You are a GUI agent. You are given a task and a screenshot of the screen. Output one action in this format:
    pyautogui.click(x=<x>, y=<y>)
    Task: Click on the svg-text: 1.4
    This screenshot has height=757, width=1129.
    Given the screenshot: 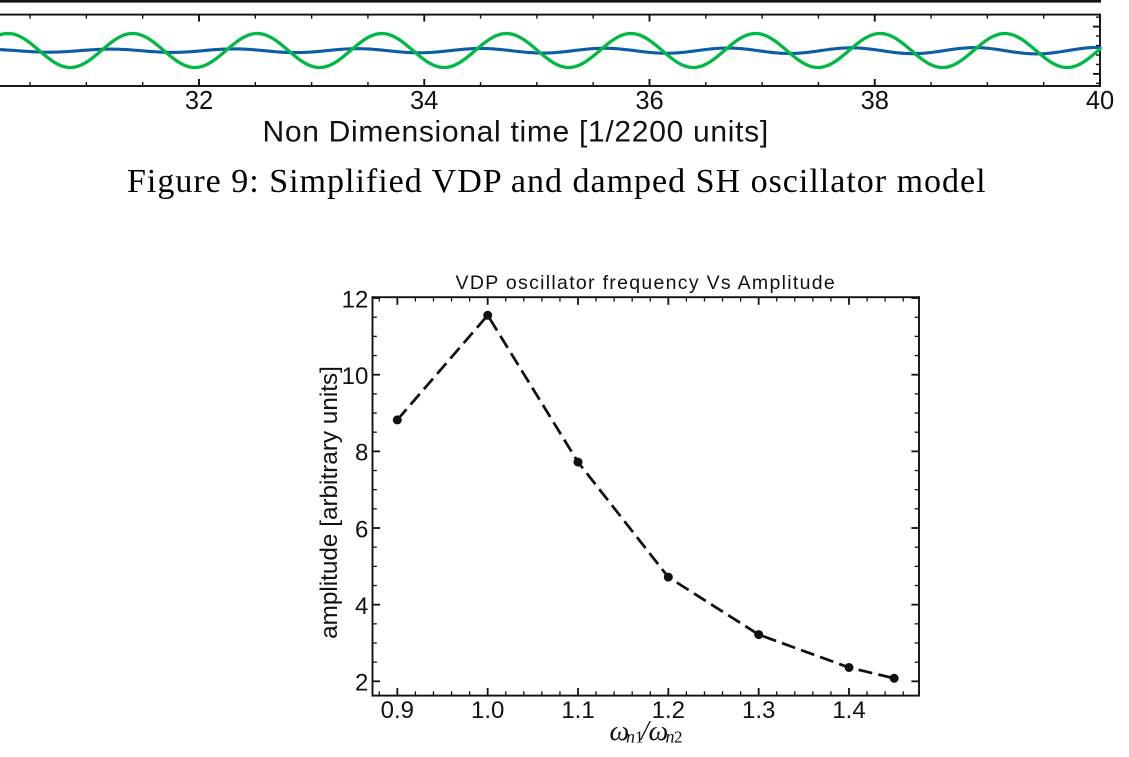 What is the action you would take?
    pyautogui.click(x=848, y=710)
    